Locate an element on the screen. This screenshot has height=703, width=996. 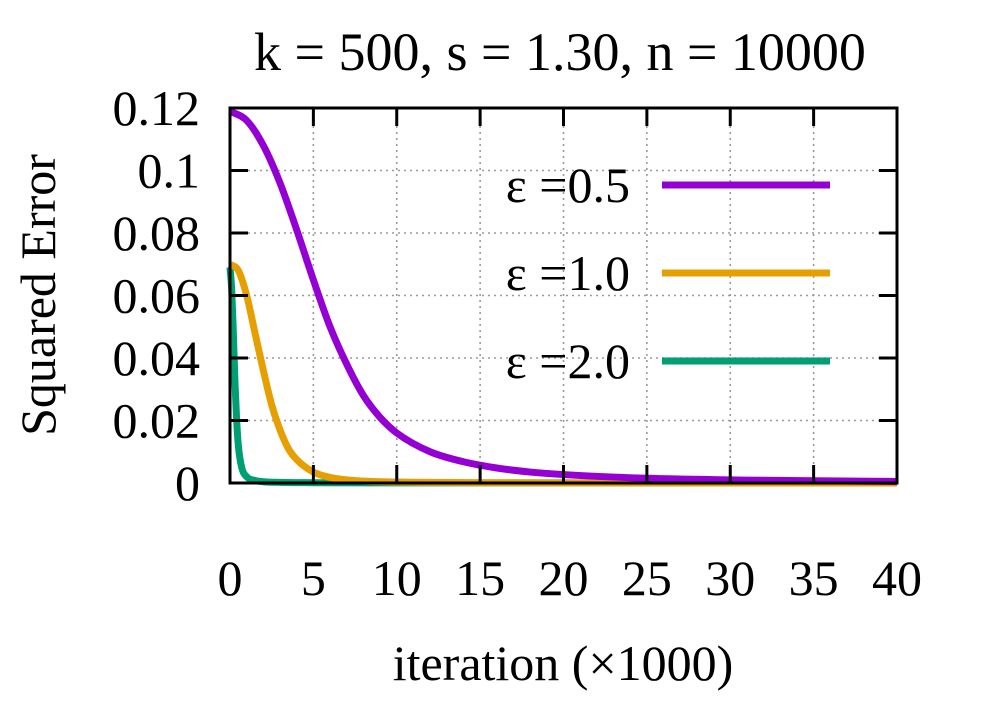
y-axis-label: Squared Error is located at coordinates (38, 295).